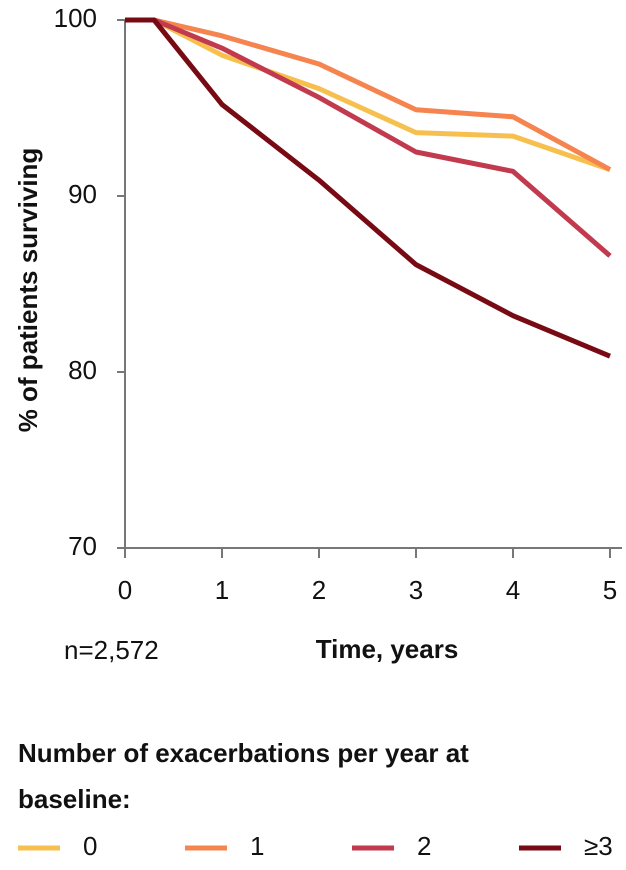  What do you see at coordinates (82, 194) in the screenshot?
I see `y-tick-label: 90` at bounding box center [82, 194].